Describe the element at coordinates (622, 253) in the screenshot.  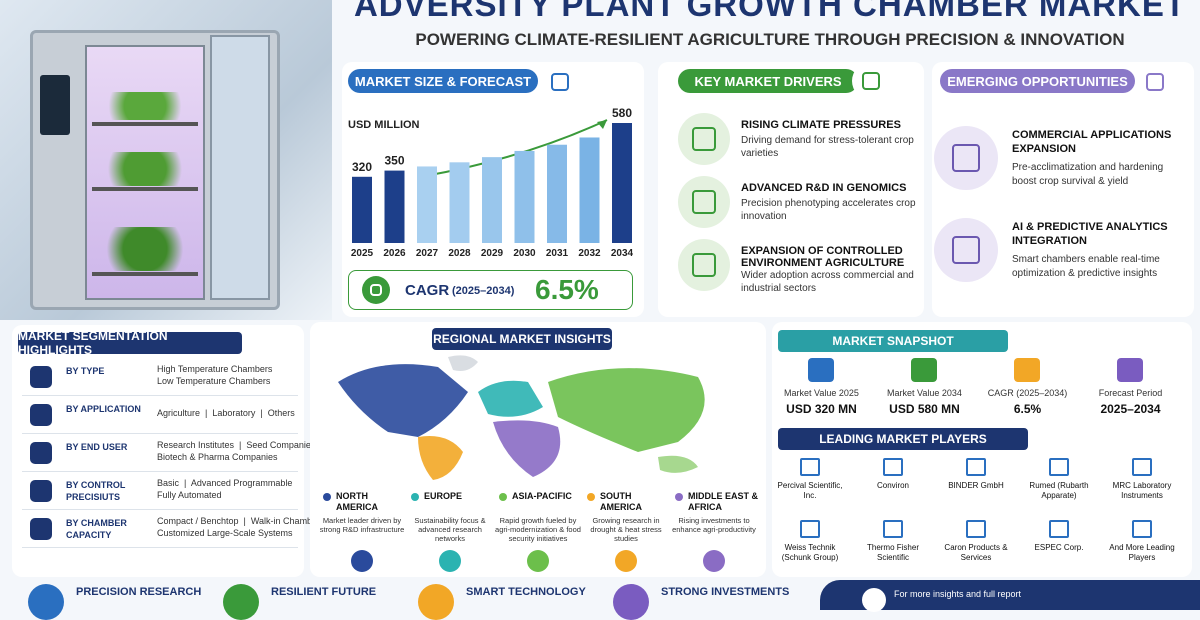
I see `x-tick-label: 2034` at that location.